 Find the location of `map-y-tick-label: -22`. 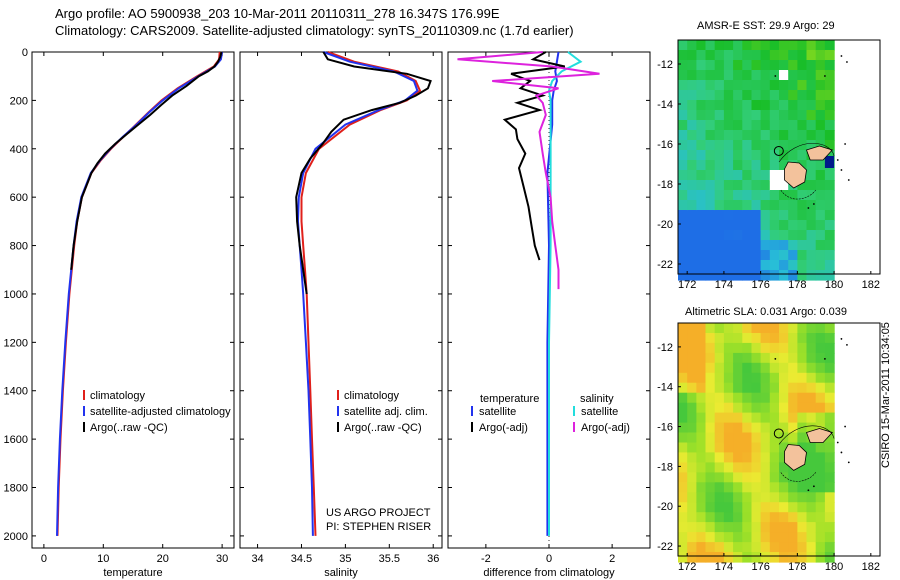

map-y-tick-label: -22 is located at coordinates (665, 265).